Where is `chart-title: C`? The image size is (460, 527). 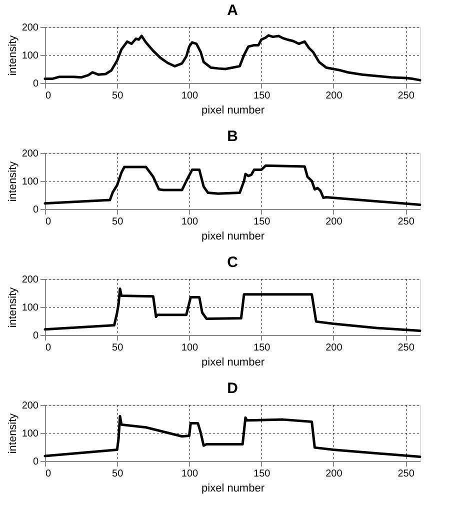
chart-title: C is located at coordinates (232, 262).